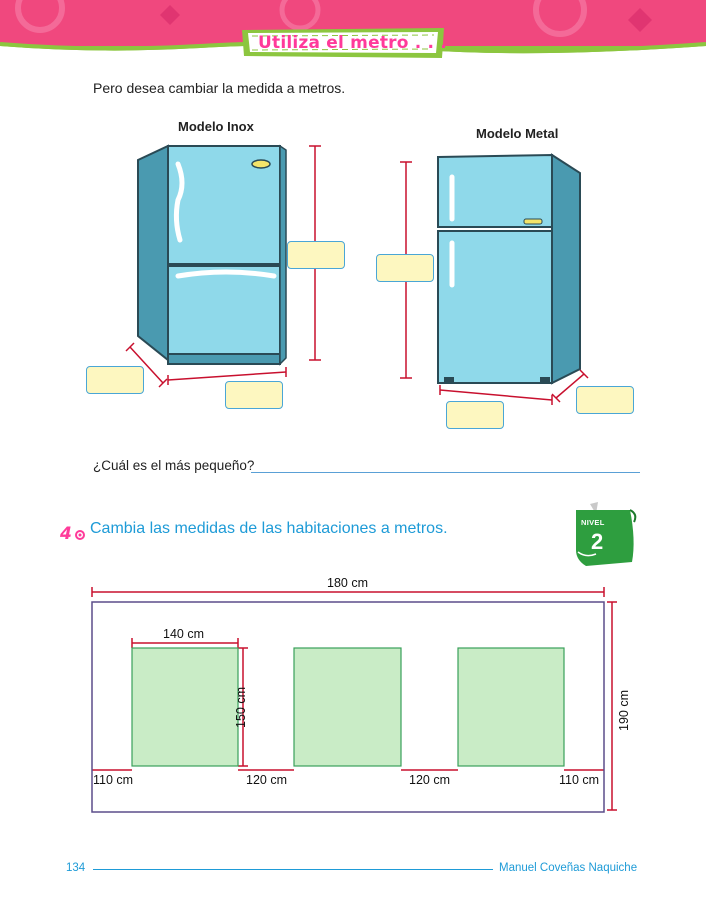  Describe the element at coordinates (475, 415) in the screenshot. I see `answer-box-metal-width` at that location.